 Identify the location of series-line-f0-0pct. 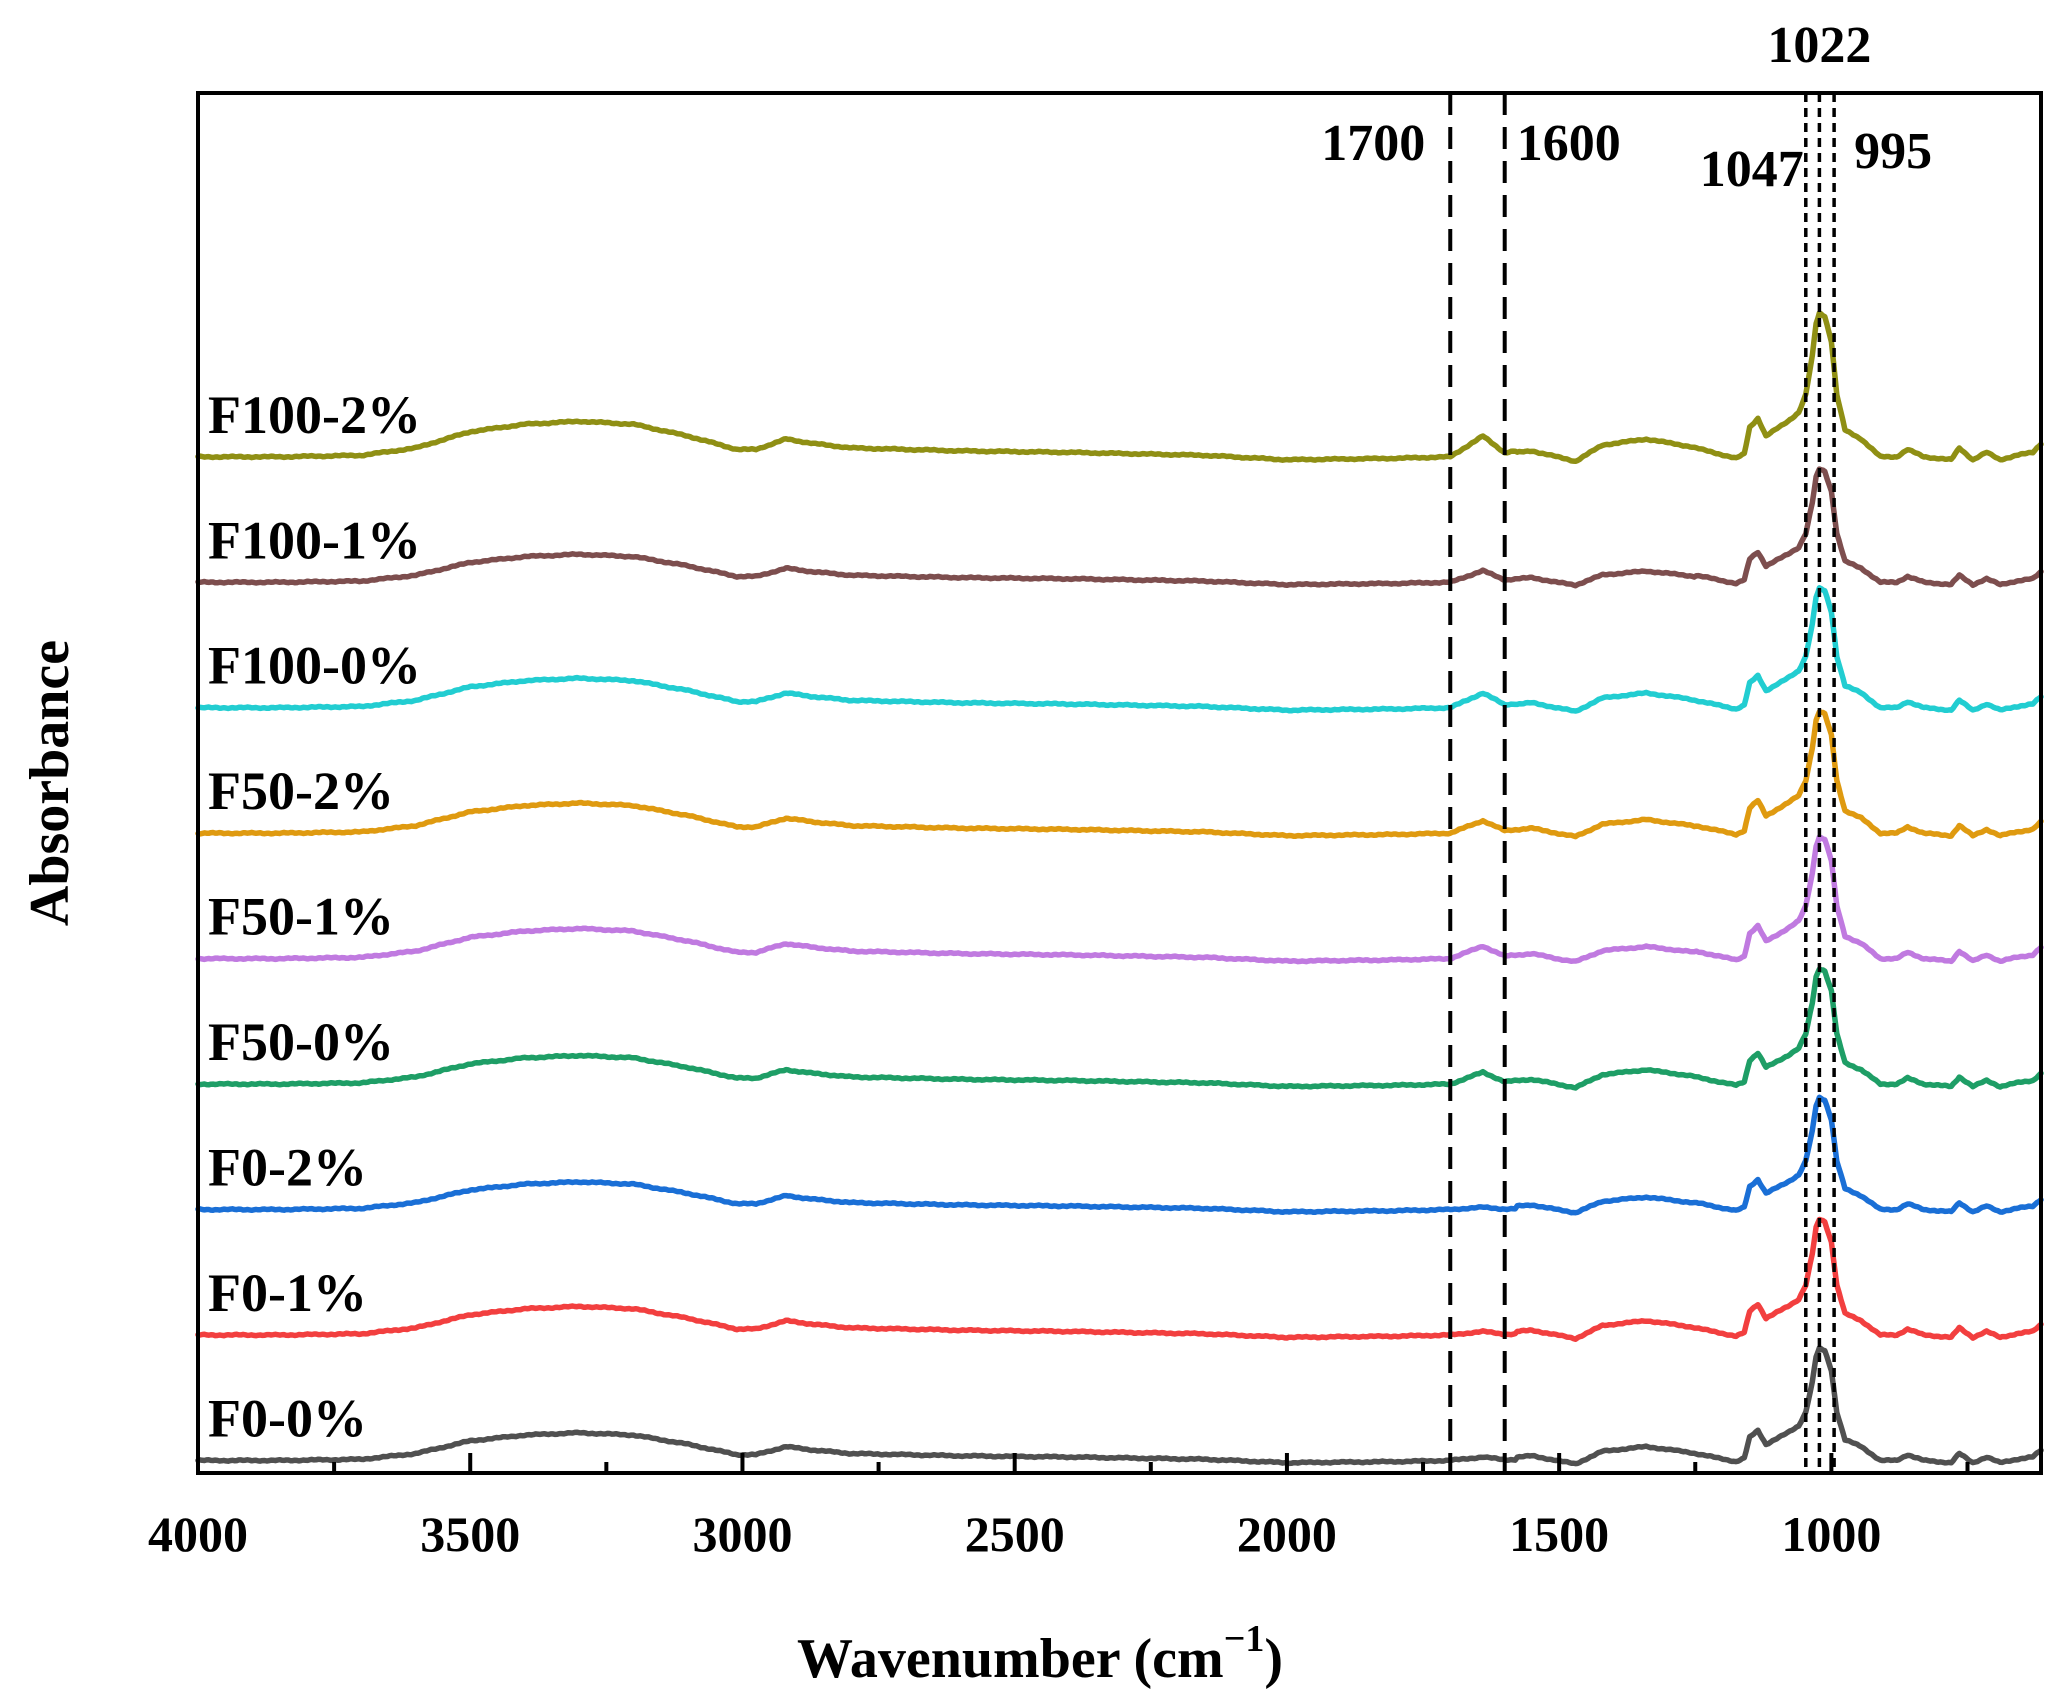
(1119, 1406).